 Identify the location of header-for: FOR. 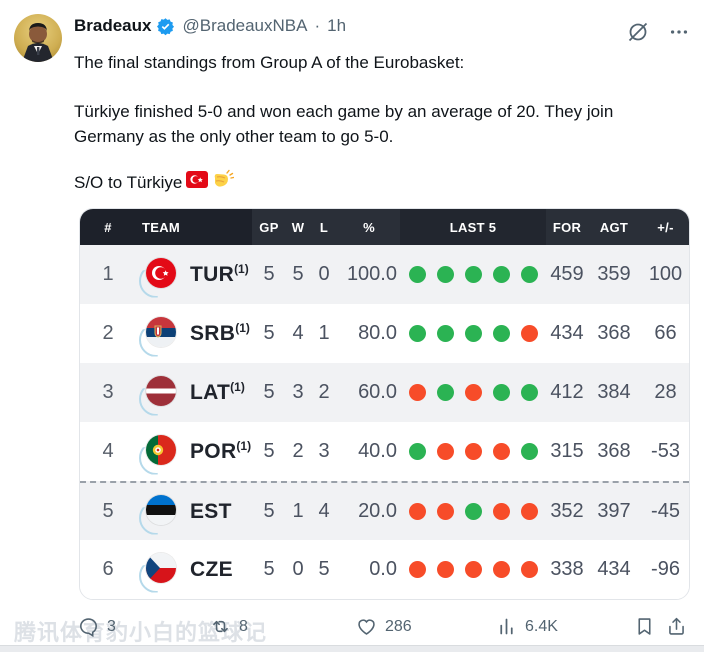
(567, 227).